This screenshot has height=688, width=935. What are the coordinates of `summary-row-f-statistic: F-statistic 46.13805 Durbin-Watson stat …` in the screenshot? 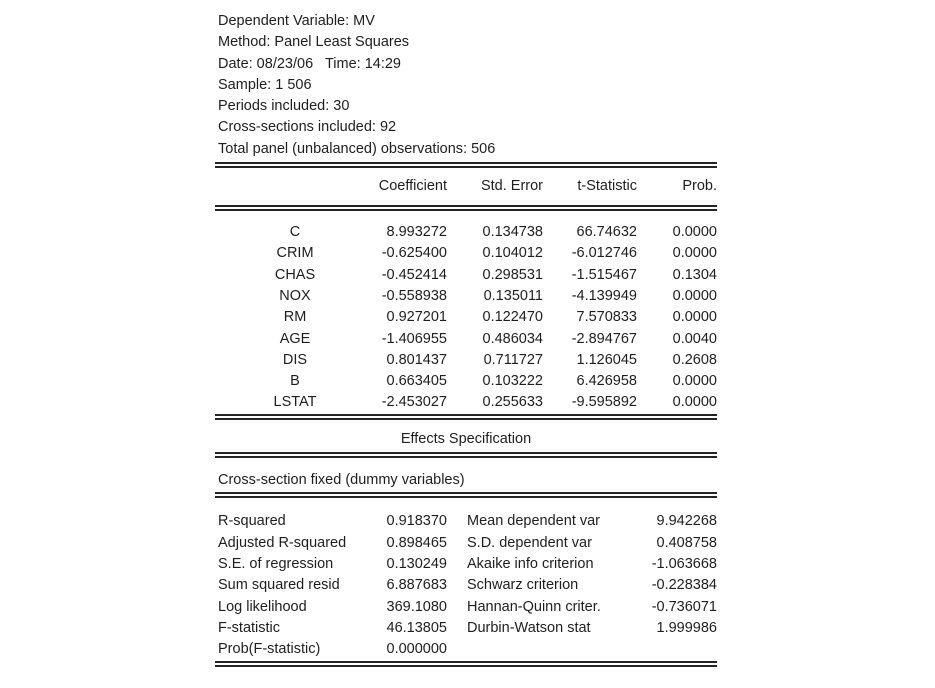 It's located at (466, 628).